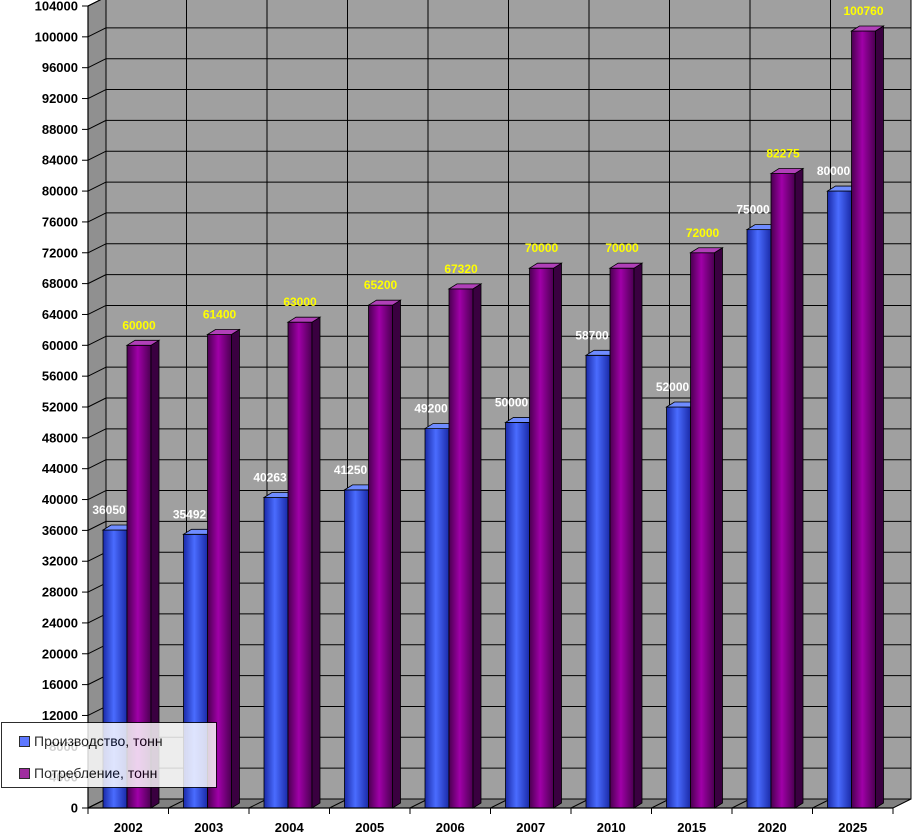 Image resolution: width=917 pixels, height=835 pixels. I want to click on data-label-production: 40263, so click(270, 478).